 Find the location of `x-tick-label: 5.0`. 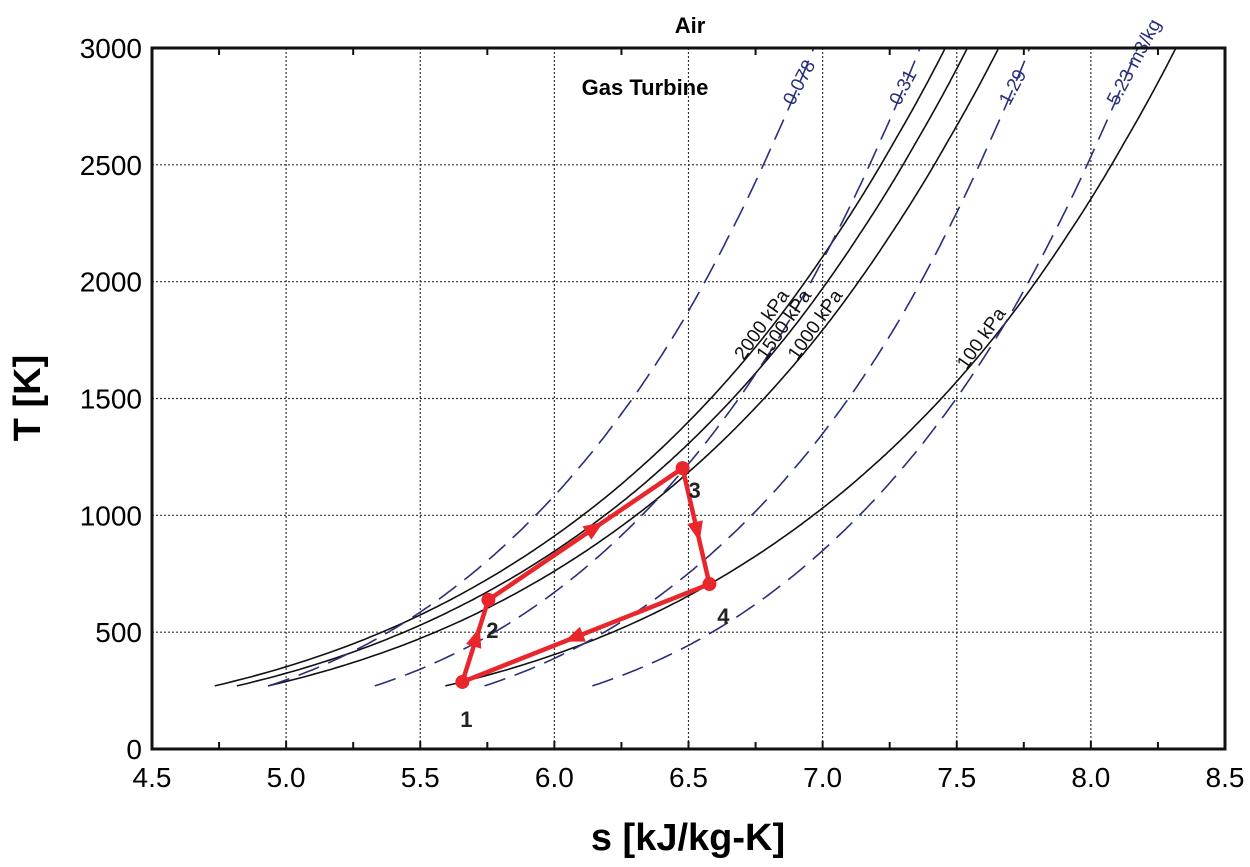

x-tick-label: 5.0 is located at coordinates (286, 777).